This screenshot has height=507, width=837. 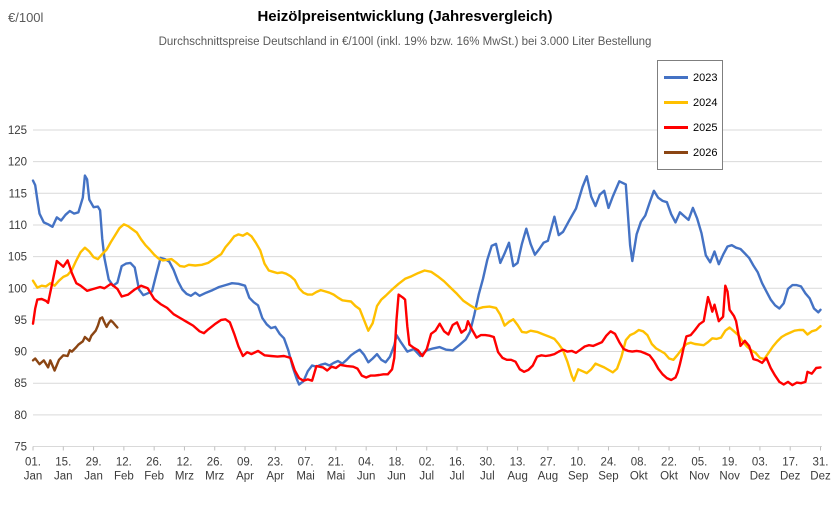 I want to click on legend-item-2024: 2024, so click(x=691, y=102).